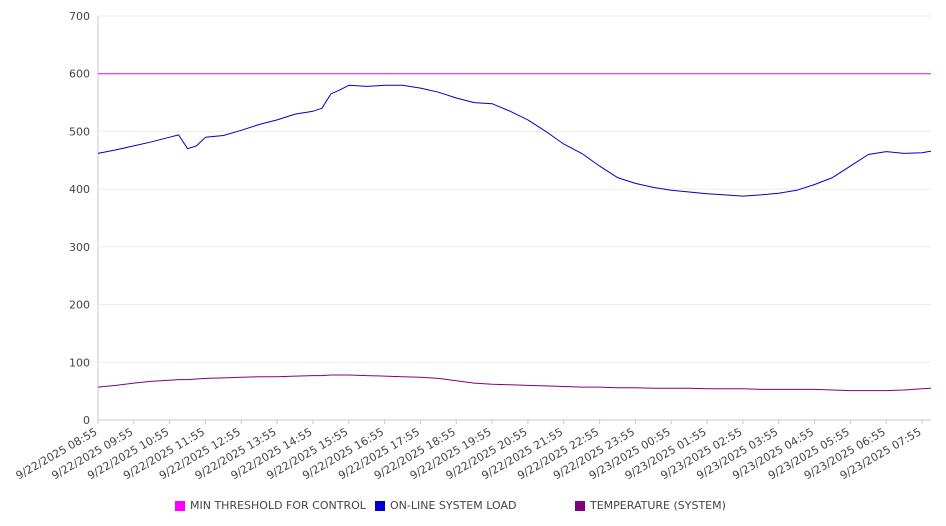 This screenshot has height=526, width=946. I want to click on y-tick-label: 0, so click(86, 420).